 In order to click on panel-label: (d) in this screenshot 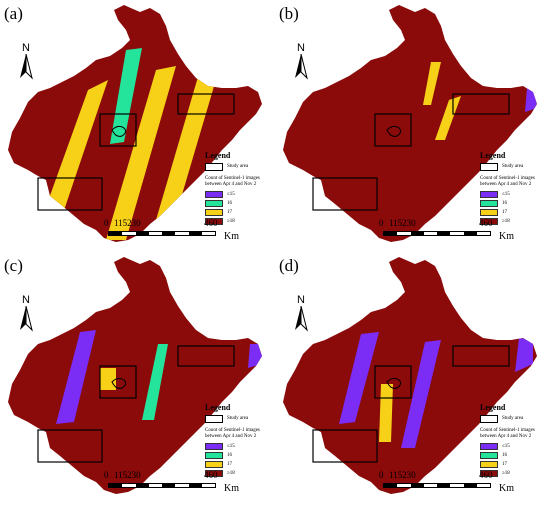, I will do `click(289, 265)`.